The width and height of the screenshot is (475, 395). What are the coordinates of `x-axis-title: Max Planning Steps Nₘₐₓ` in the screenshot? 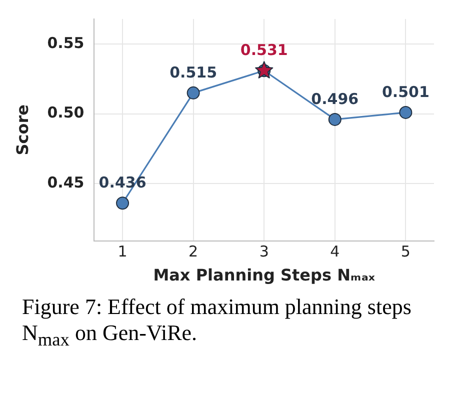 It's located at (264, 275).